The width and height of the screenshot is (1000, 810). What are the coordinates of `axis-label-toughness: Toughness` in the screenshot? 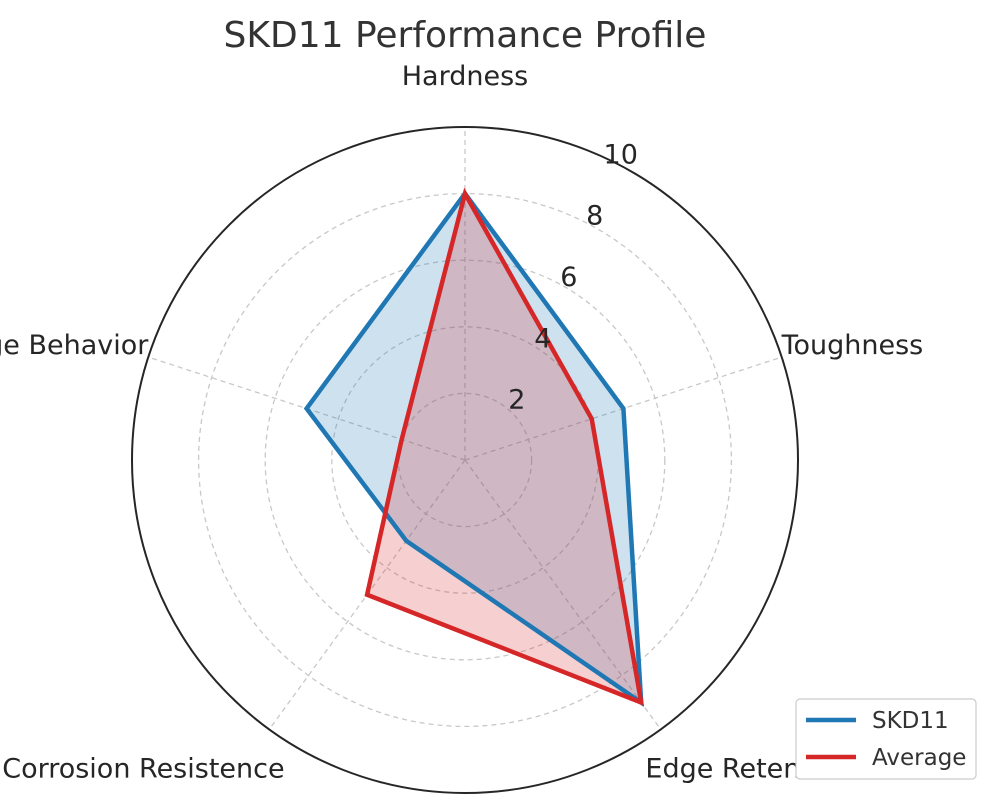 It's located at (852, 345).